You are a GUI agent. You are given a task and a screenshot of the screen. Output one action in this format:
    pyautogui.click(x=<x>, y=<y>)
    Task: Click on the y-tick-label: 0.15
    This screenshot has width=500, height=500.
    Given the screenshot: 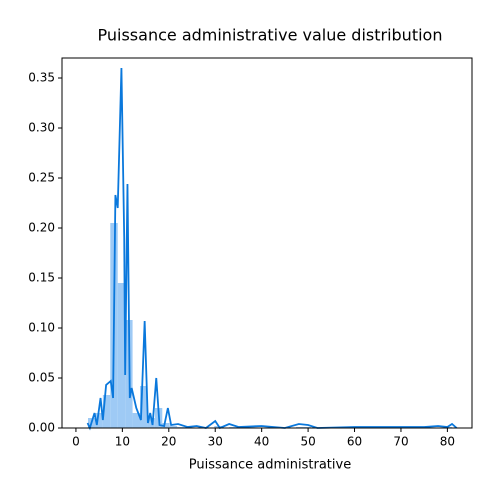 What is the action you would take?
    pyautogui.click(x=41, y=278)
    